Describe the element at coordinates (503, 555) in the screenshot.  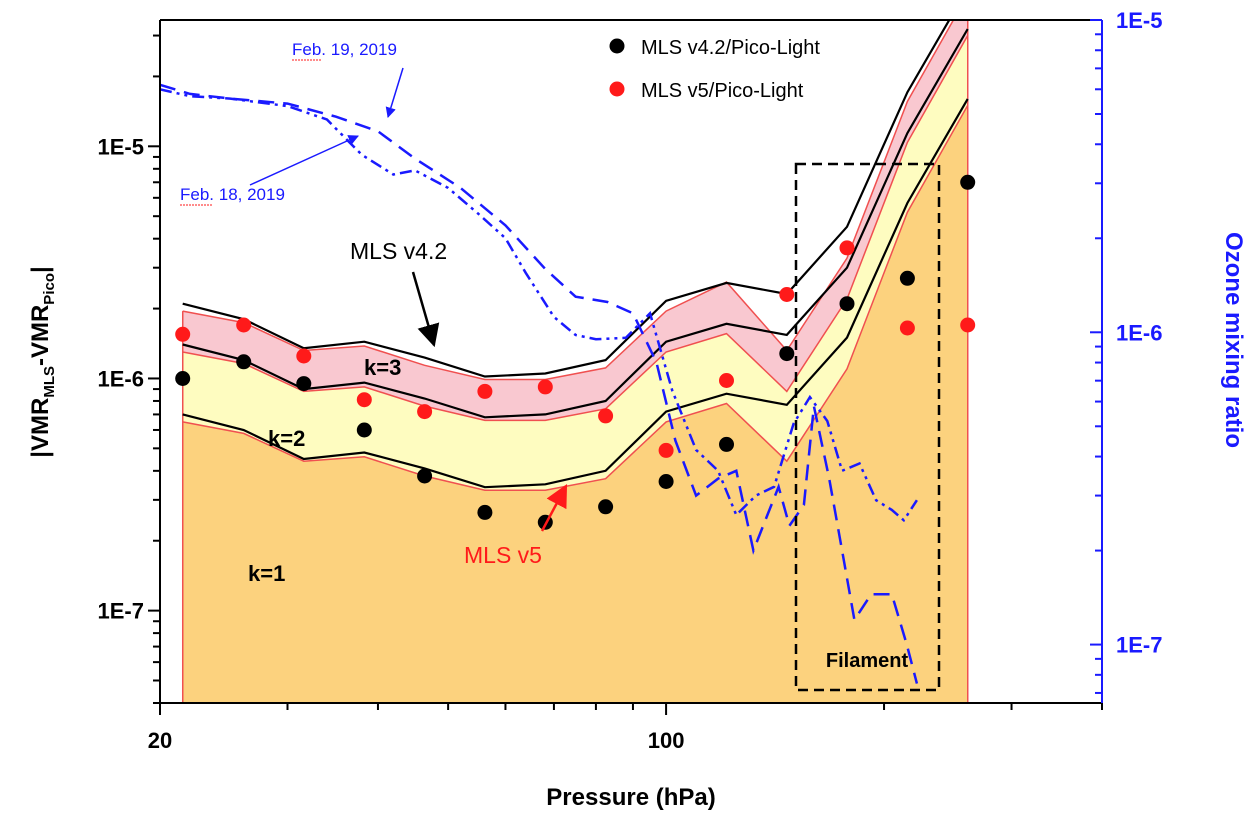
I see `mls-v5-label: MLS v5` at that location.